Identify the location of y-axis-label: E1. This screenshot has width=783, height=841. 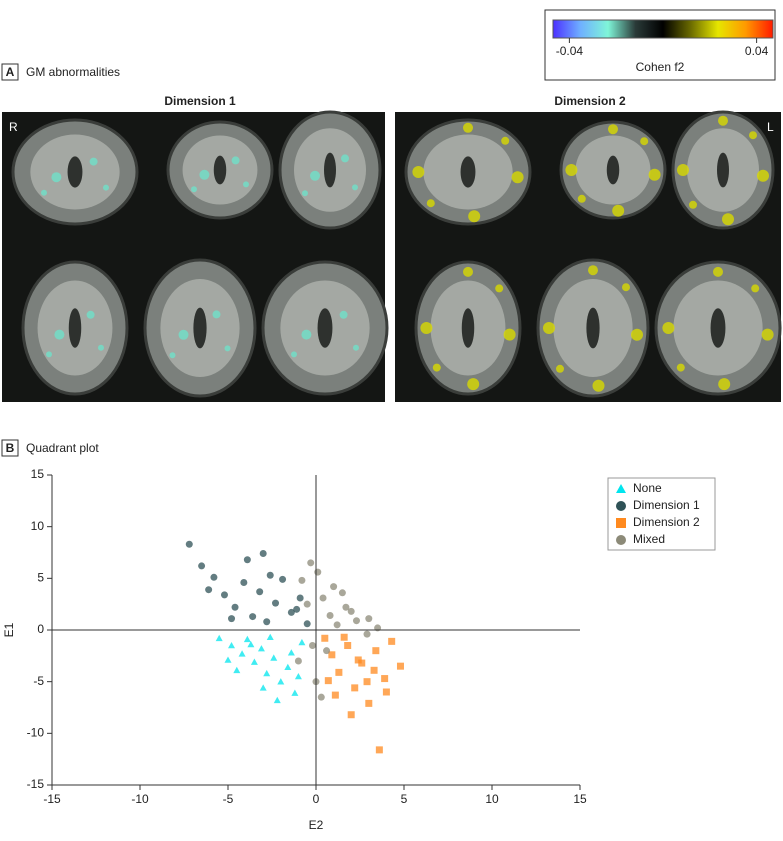
(9, 629).